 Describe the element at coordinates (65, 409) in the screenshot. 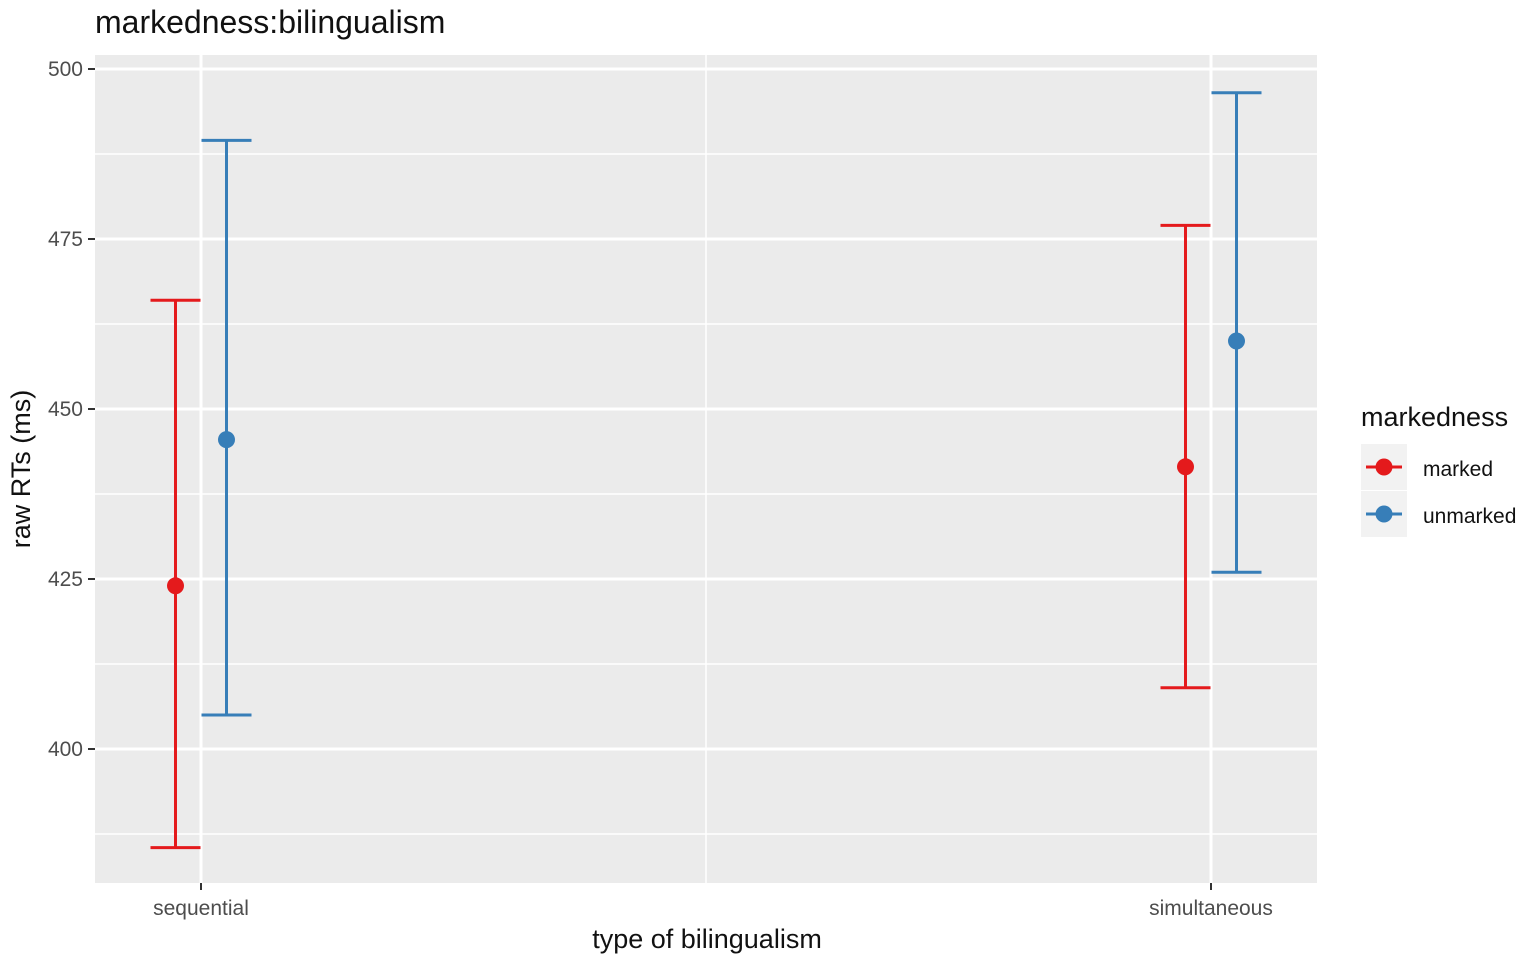

I see `y-tick-label: 450` at that location.